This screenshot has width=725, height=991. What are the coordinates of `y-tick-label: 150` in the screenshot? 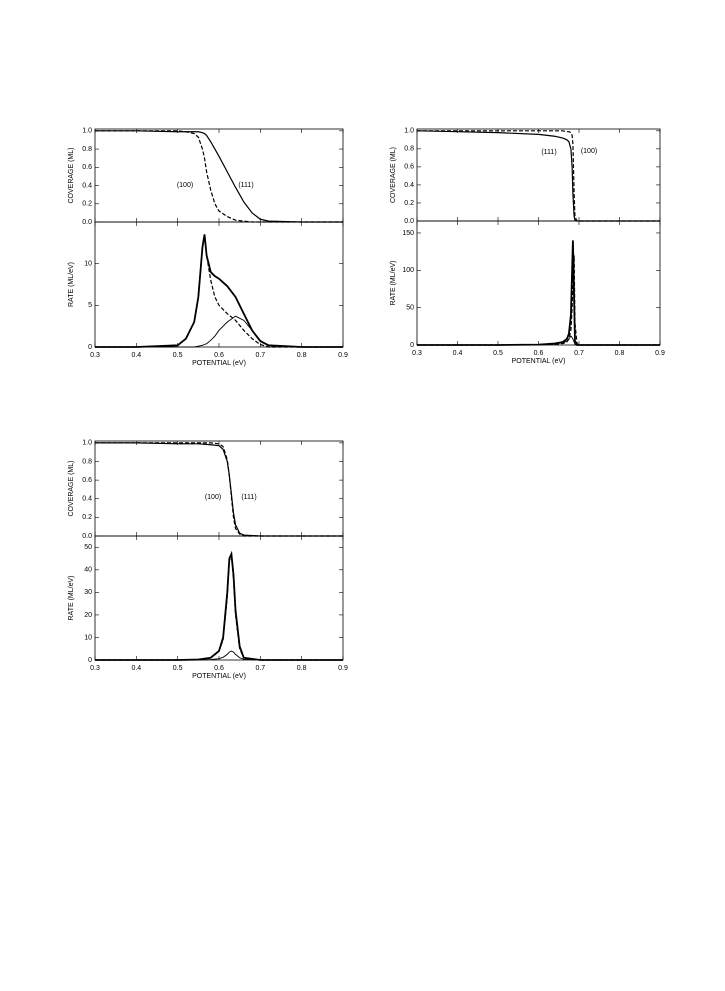 It's located at (408, 233).